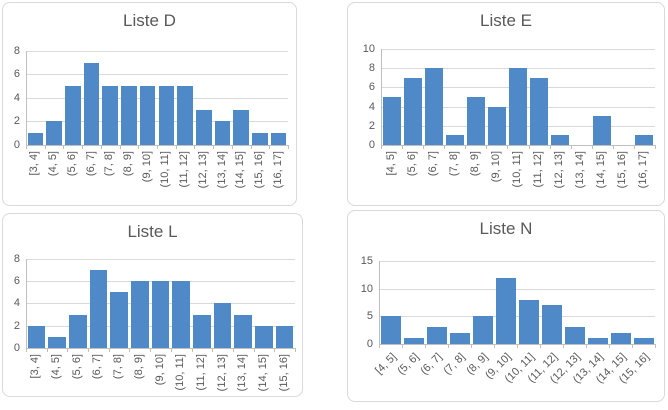 The width and height of the screenshot is (668, 410). What do you see at coordinates (431, 364) in the screenshot?
I see `x-tick-label: (6, 7]` at bounding box center [431, 364].